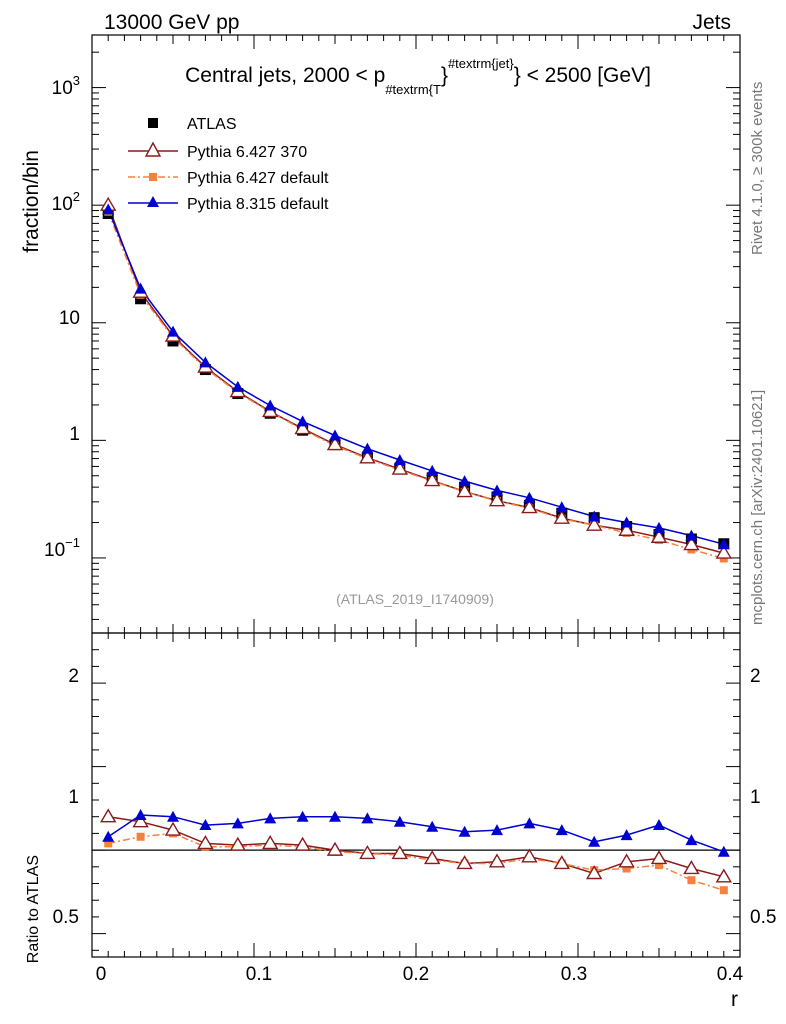  I want to click on legend-label-py6-370: Pythia 6.427 370, so click(247, 152).